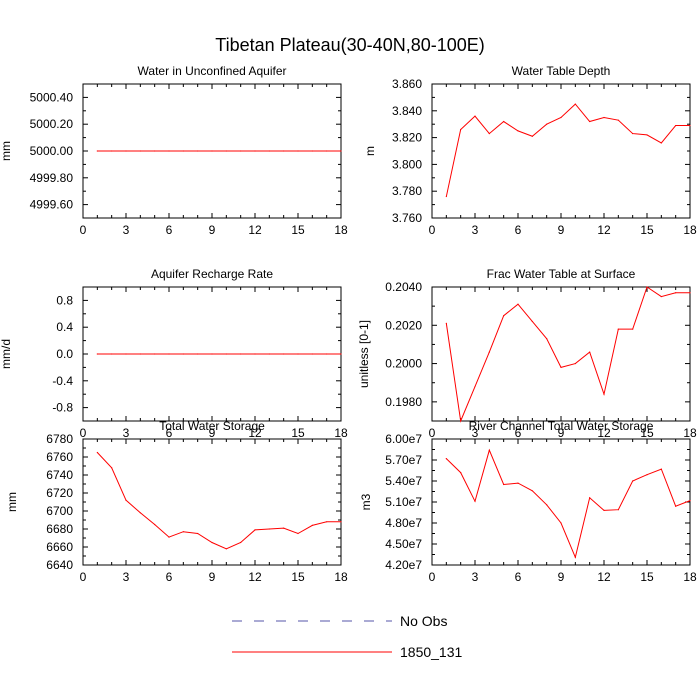 The height and width of the screenshot is (700, 700). I want to click on y-tick-label: 5000.40, so click(52, 97).